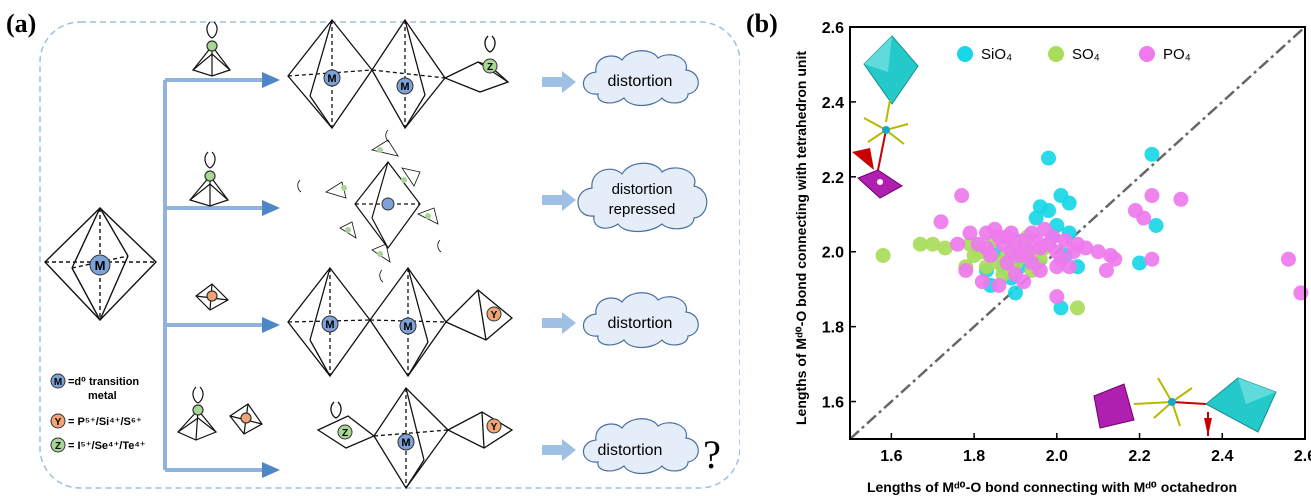 The height and width of the screenshot is (496, 1311). Describe the element at coordinates (214, 275) in the screenshot. I see `branch-lines` at that location.